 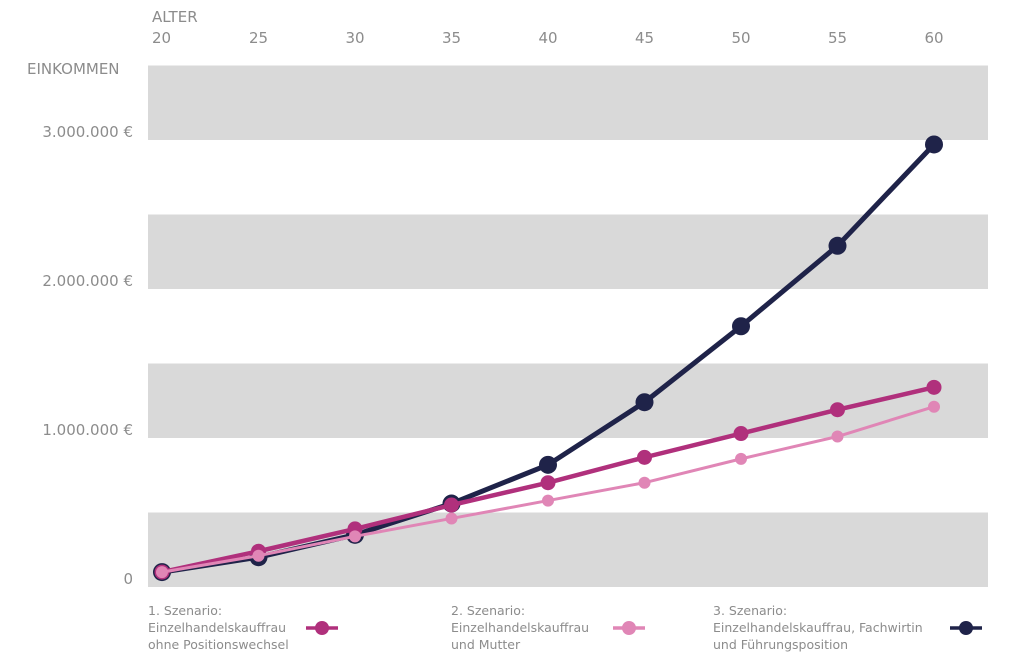 I want to click on legend-label: 2. Szenario:, so click(x=488, y=610).